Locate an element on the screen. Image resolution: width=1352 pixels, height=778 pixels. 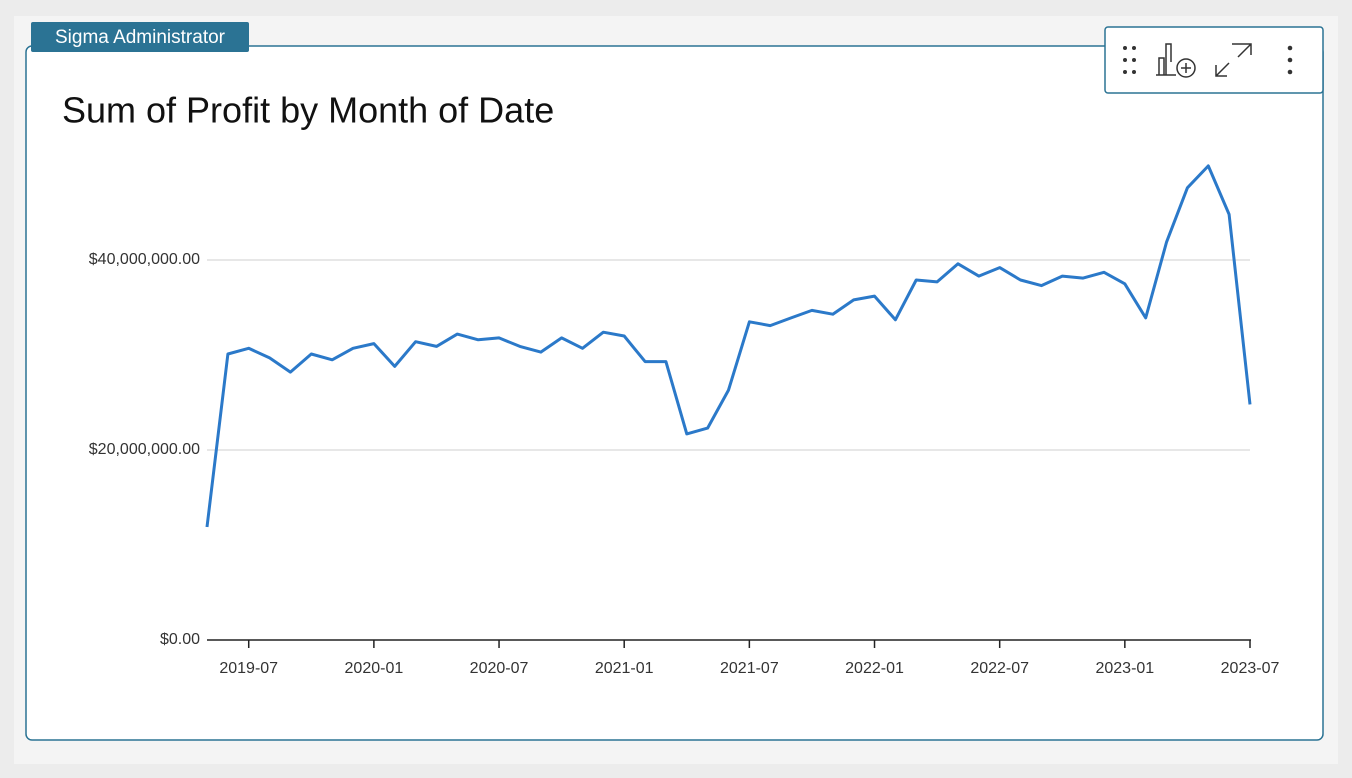
x-tick-label: 2021-07 is located at coordinates (749, 668).